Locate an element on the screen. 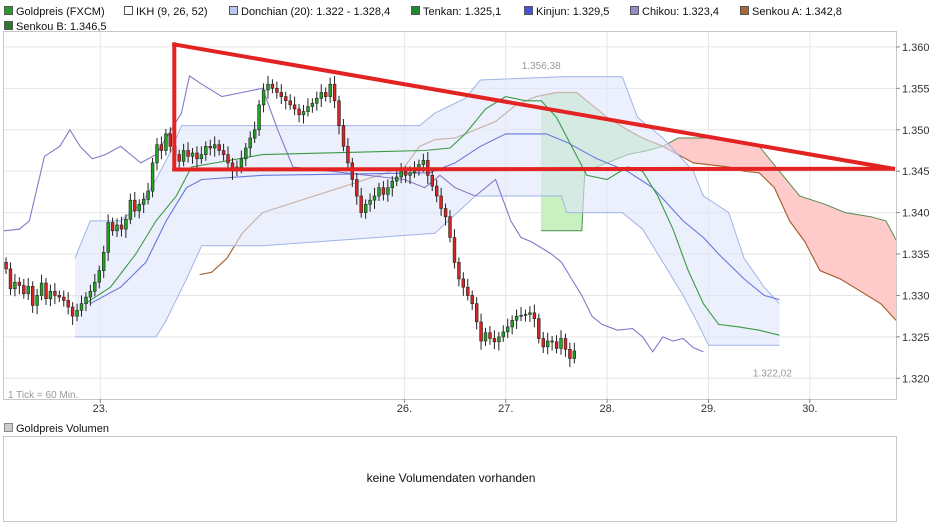  x-tick-label: 30. is located at coordinates (809, 409).